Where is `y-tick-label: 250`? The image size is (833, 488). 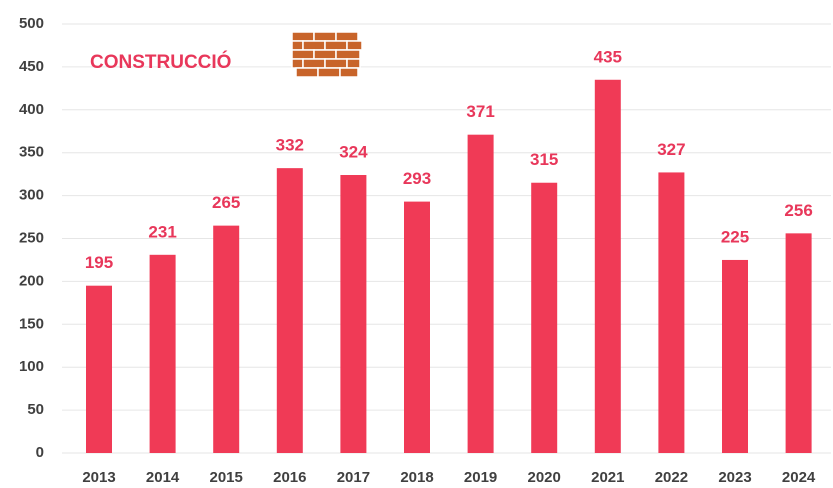
y-tick-label: 250 is located at coordinates (31, 237).